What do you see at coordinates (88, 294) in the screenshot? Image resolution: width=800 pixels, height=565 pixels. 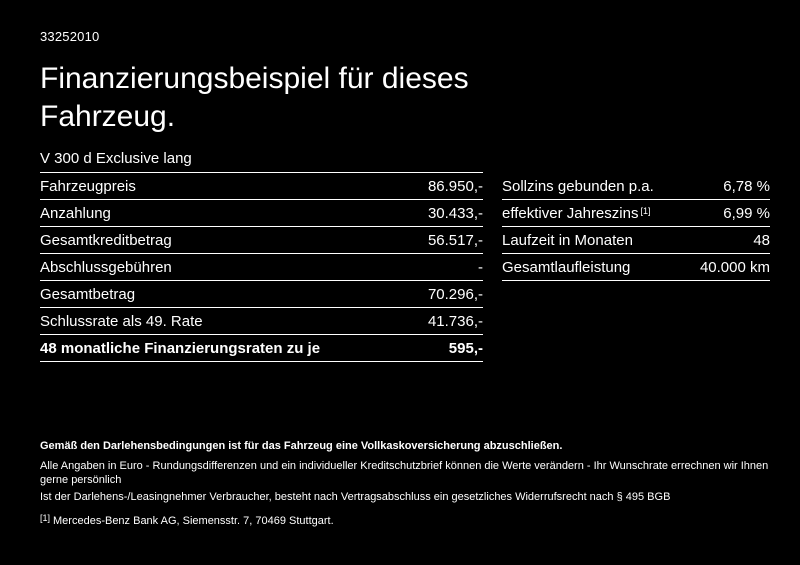 I see `row-label: Gesamtbetrag` at bounding box center [88, 294].